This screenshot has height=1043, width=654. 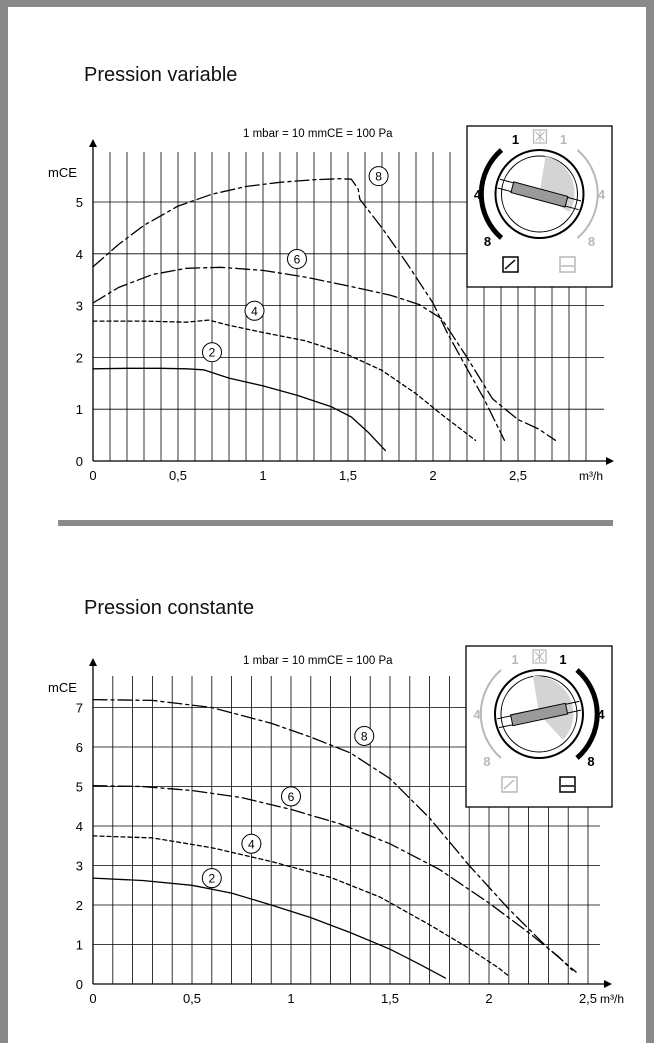 I want to click on section-divider, so click(x=335, y=523).